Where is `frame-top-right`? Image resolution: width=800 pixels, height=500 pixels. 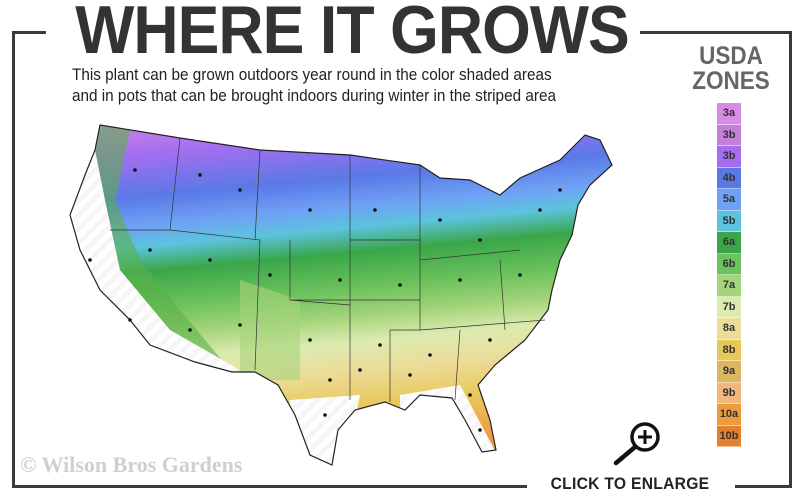
frame-top-right is located at coordinates (716, 32).